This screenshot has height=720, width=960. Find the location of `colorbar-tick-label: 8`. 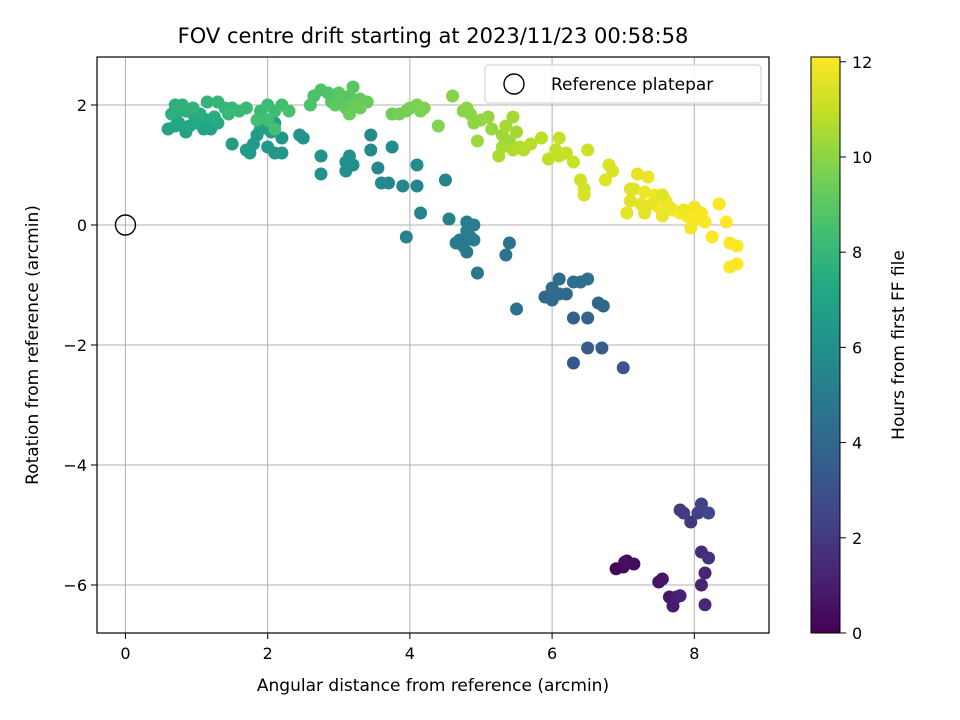

colorbar-tick-label: 8 is located at coordinates (857, 252).